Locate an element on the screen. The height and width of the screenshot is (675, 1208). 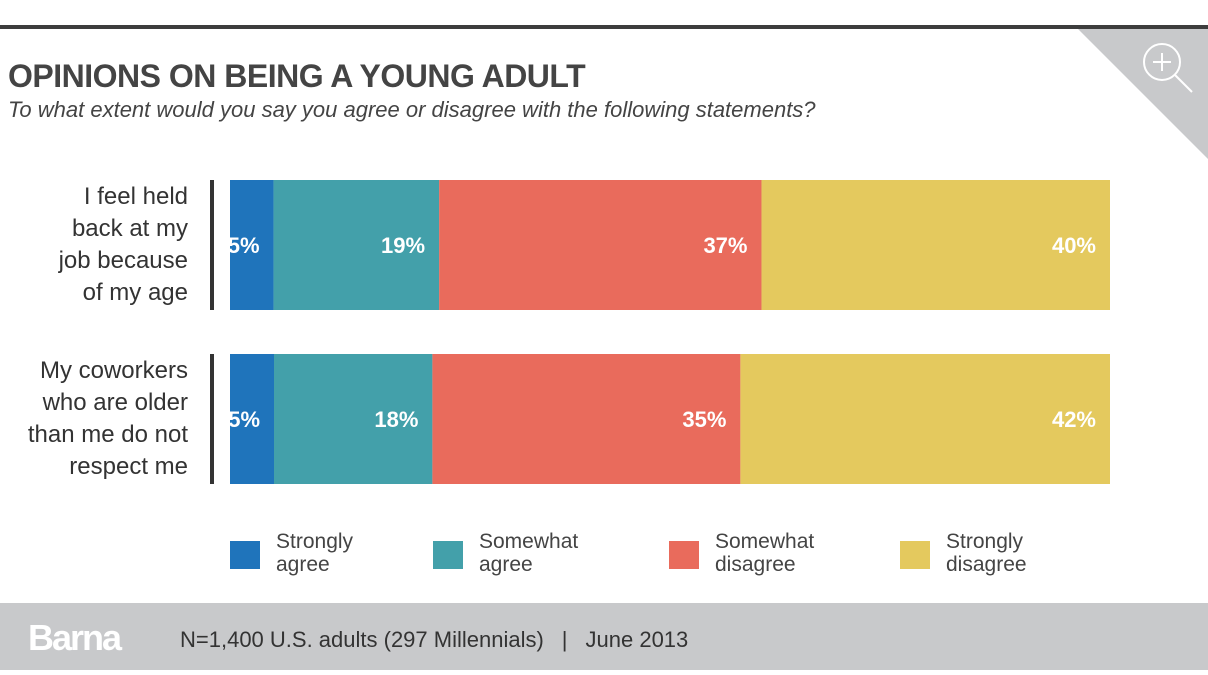
category-label-line: than me do not is located at coordinates (107, 434).